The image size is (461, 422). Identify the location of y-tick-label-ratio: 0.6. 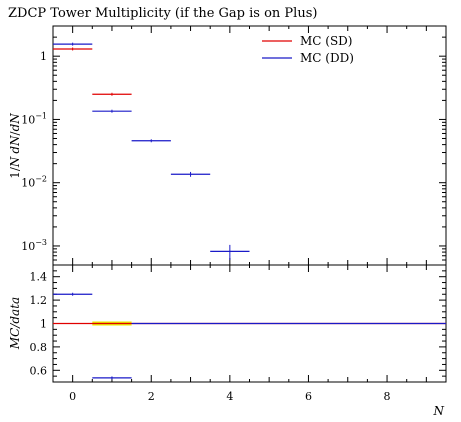
(39, 370).